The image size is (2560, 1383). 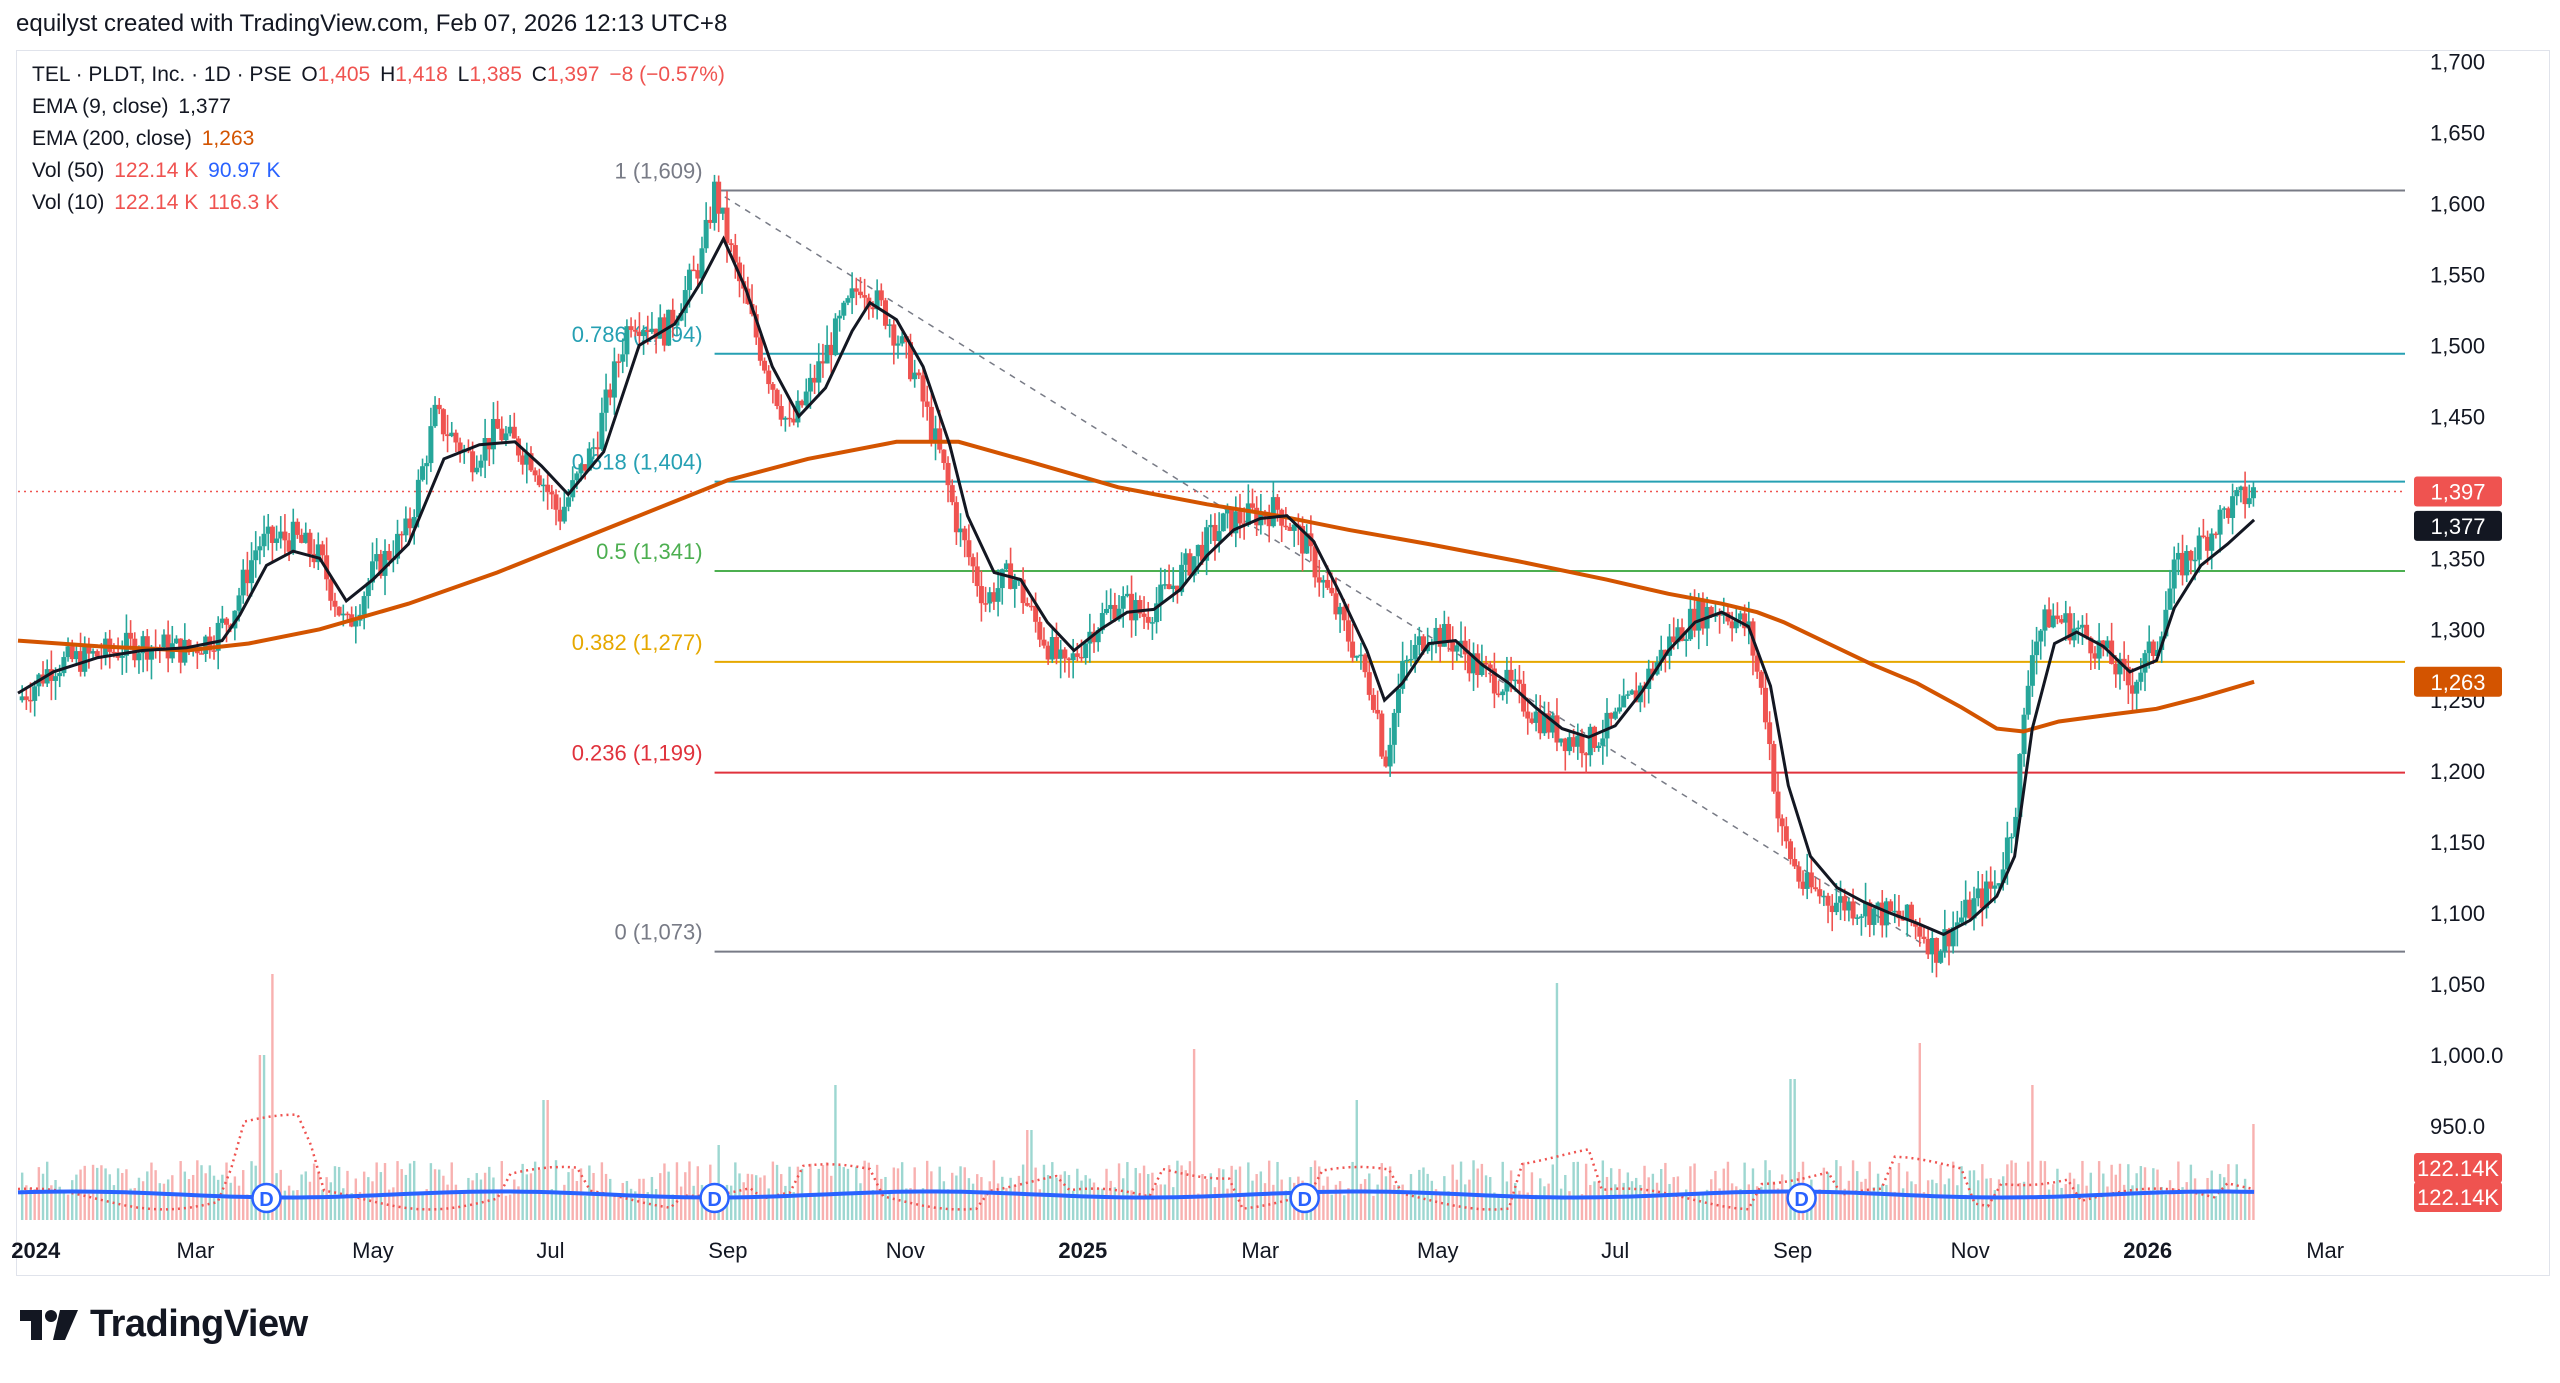 What do you see at coordinates (1792, 1250) in the screenshot?
I see `time-axis-tick: Sep` at bounding box center [1792, 1250].